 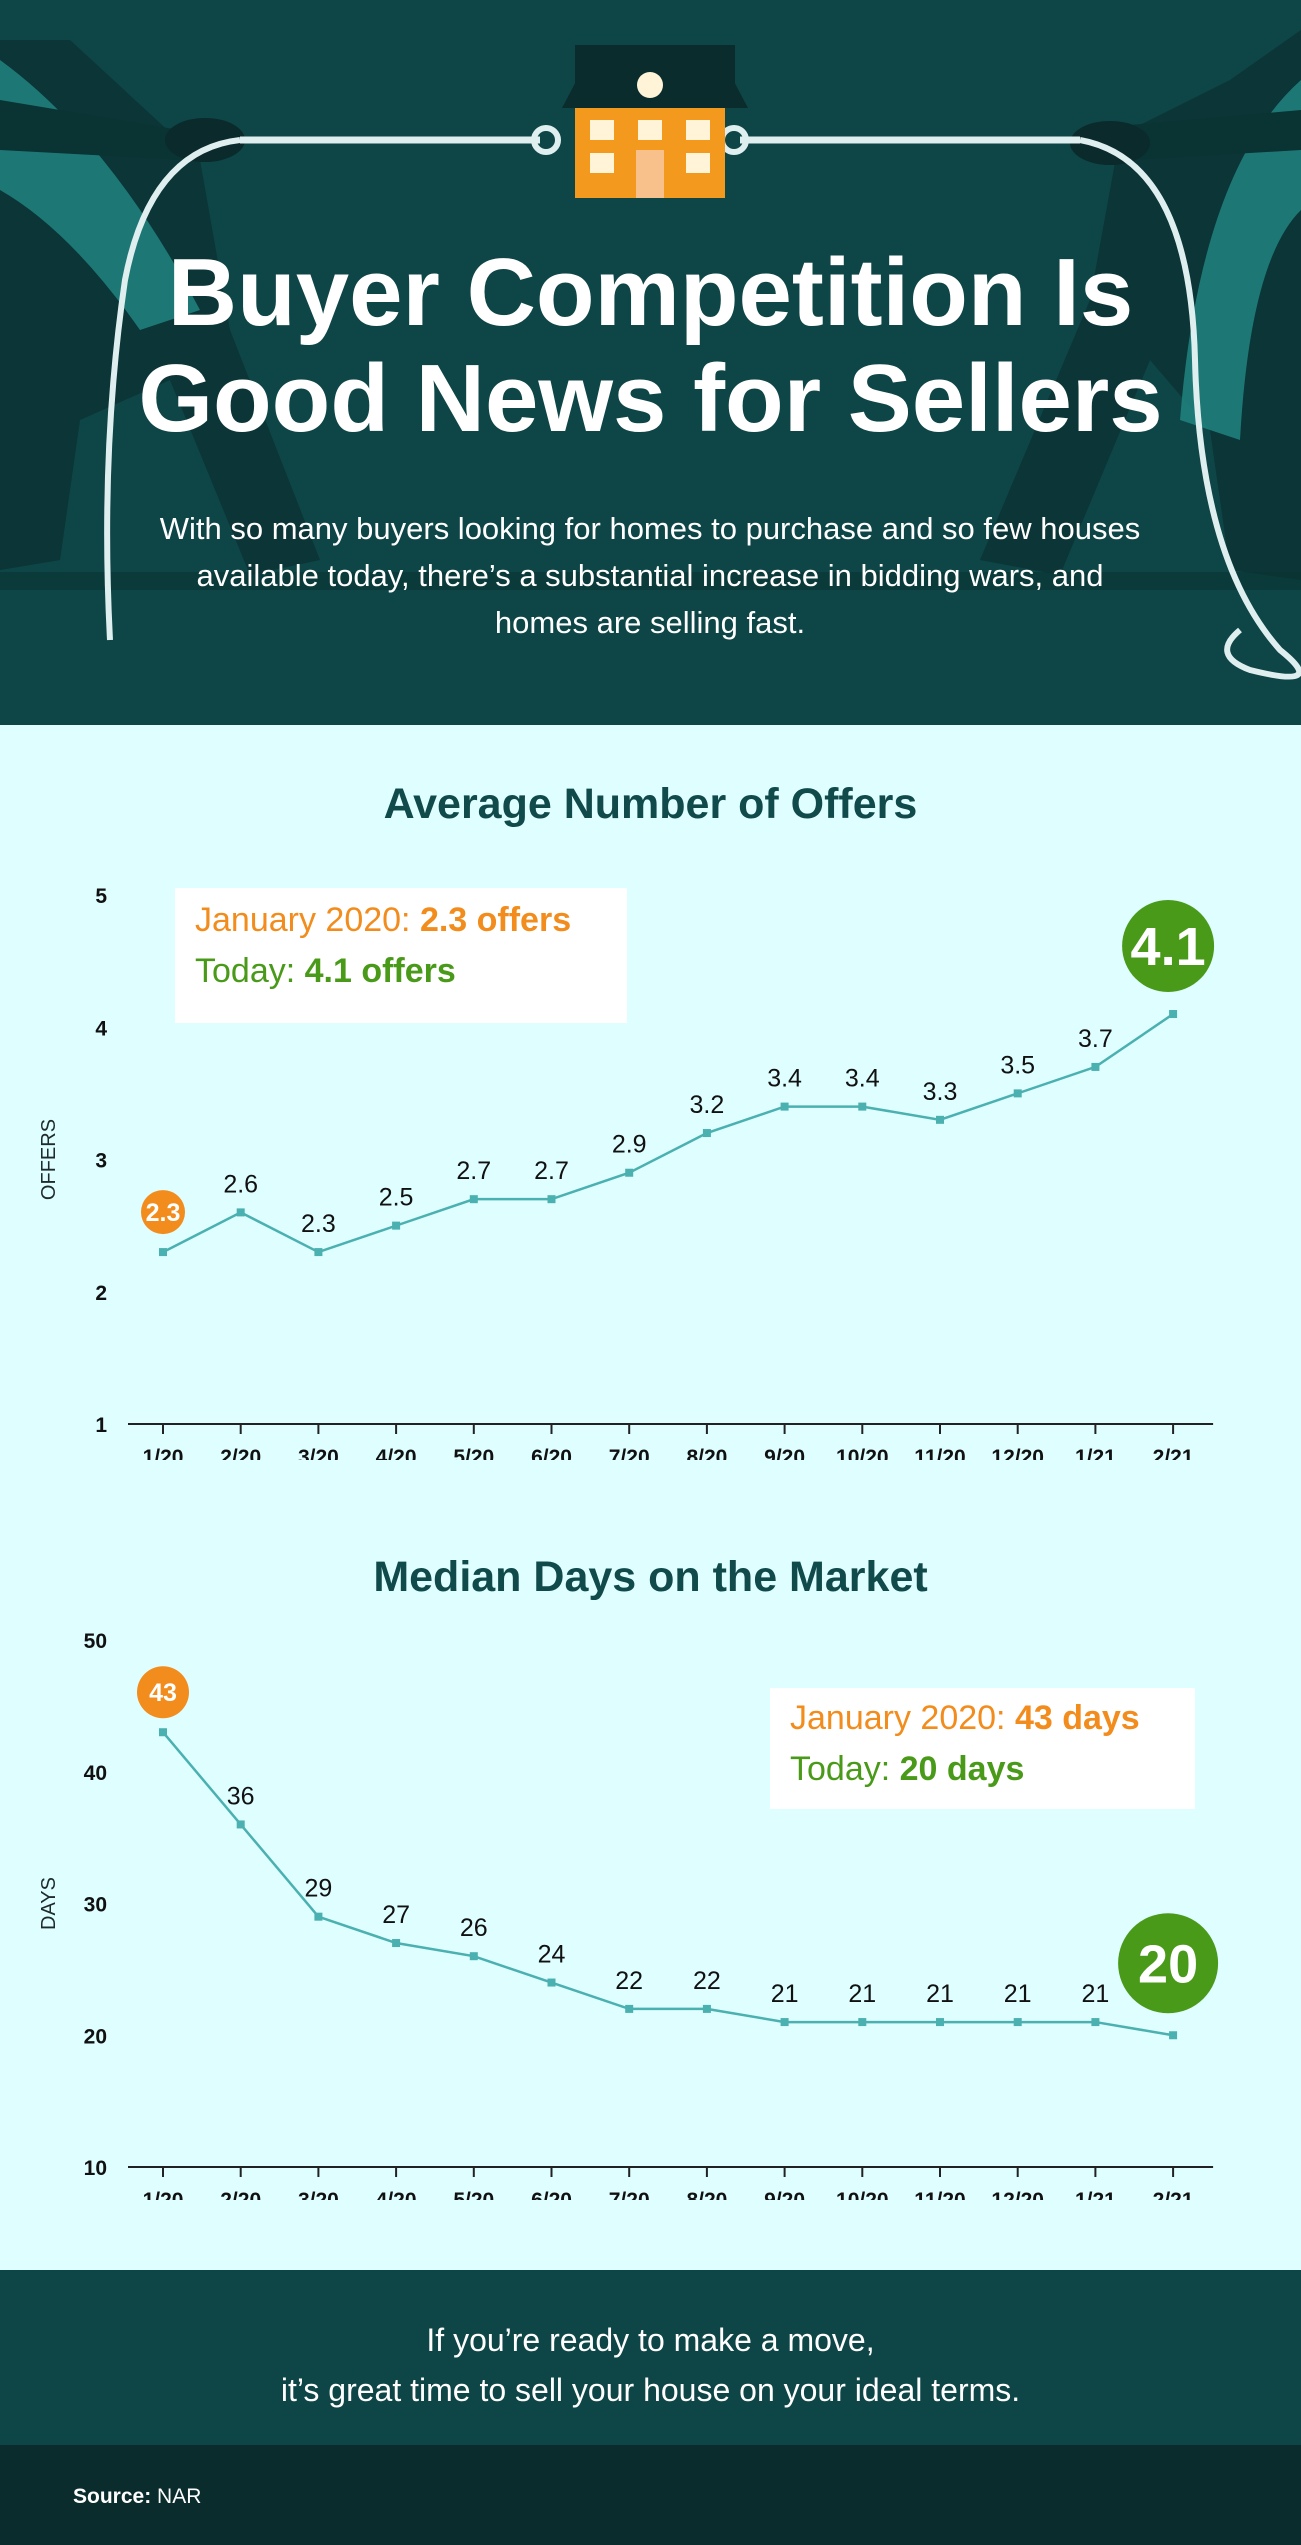 I want to click on days-callout-prefix-1: January 2020:, so click(x=902, y=1718).